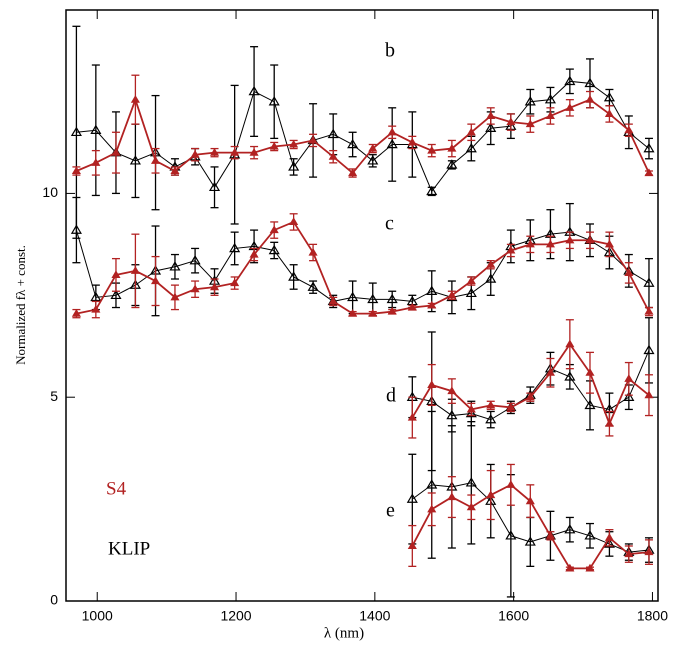  I want to click on x-tick-label: 1400, so click(374, 616).